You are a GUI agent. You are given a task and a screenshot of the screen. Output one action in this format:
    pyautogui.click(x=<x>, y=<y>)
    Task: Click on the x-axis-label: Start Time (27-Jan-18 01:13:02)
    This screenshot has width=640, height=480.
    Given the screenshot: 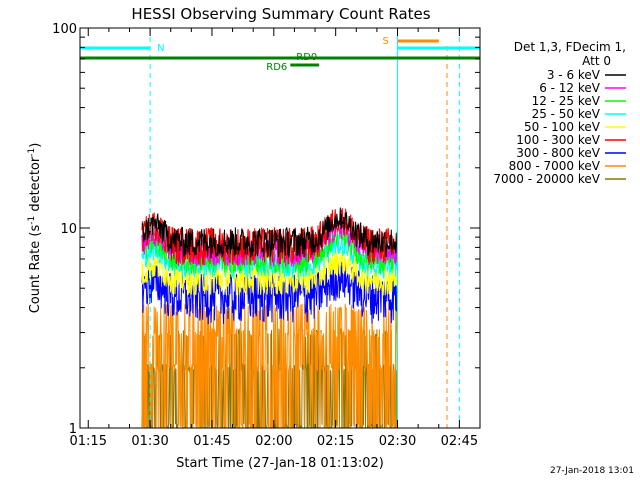 What is the action you would take?
    pyautogui.click(x=280, y=463)
    